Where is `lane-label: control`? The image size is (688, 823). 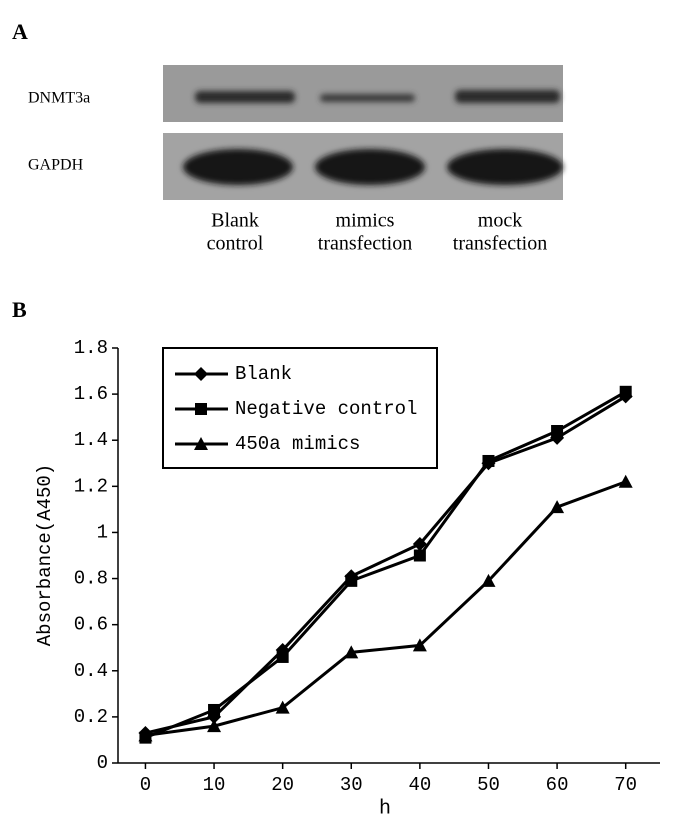
lane-label: control is located at coordinates (235, 244).